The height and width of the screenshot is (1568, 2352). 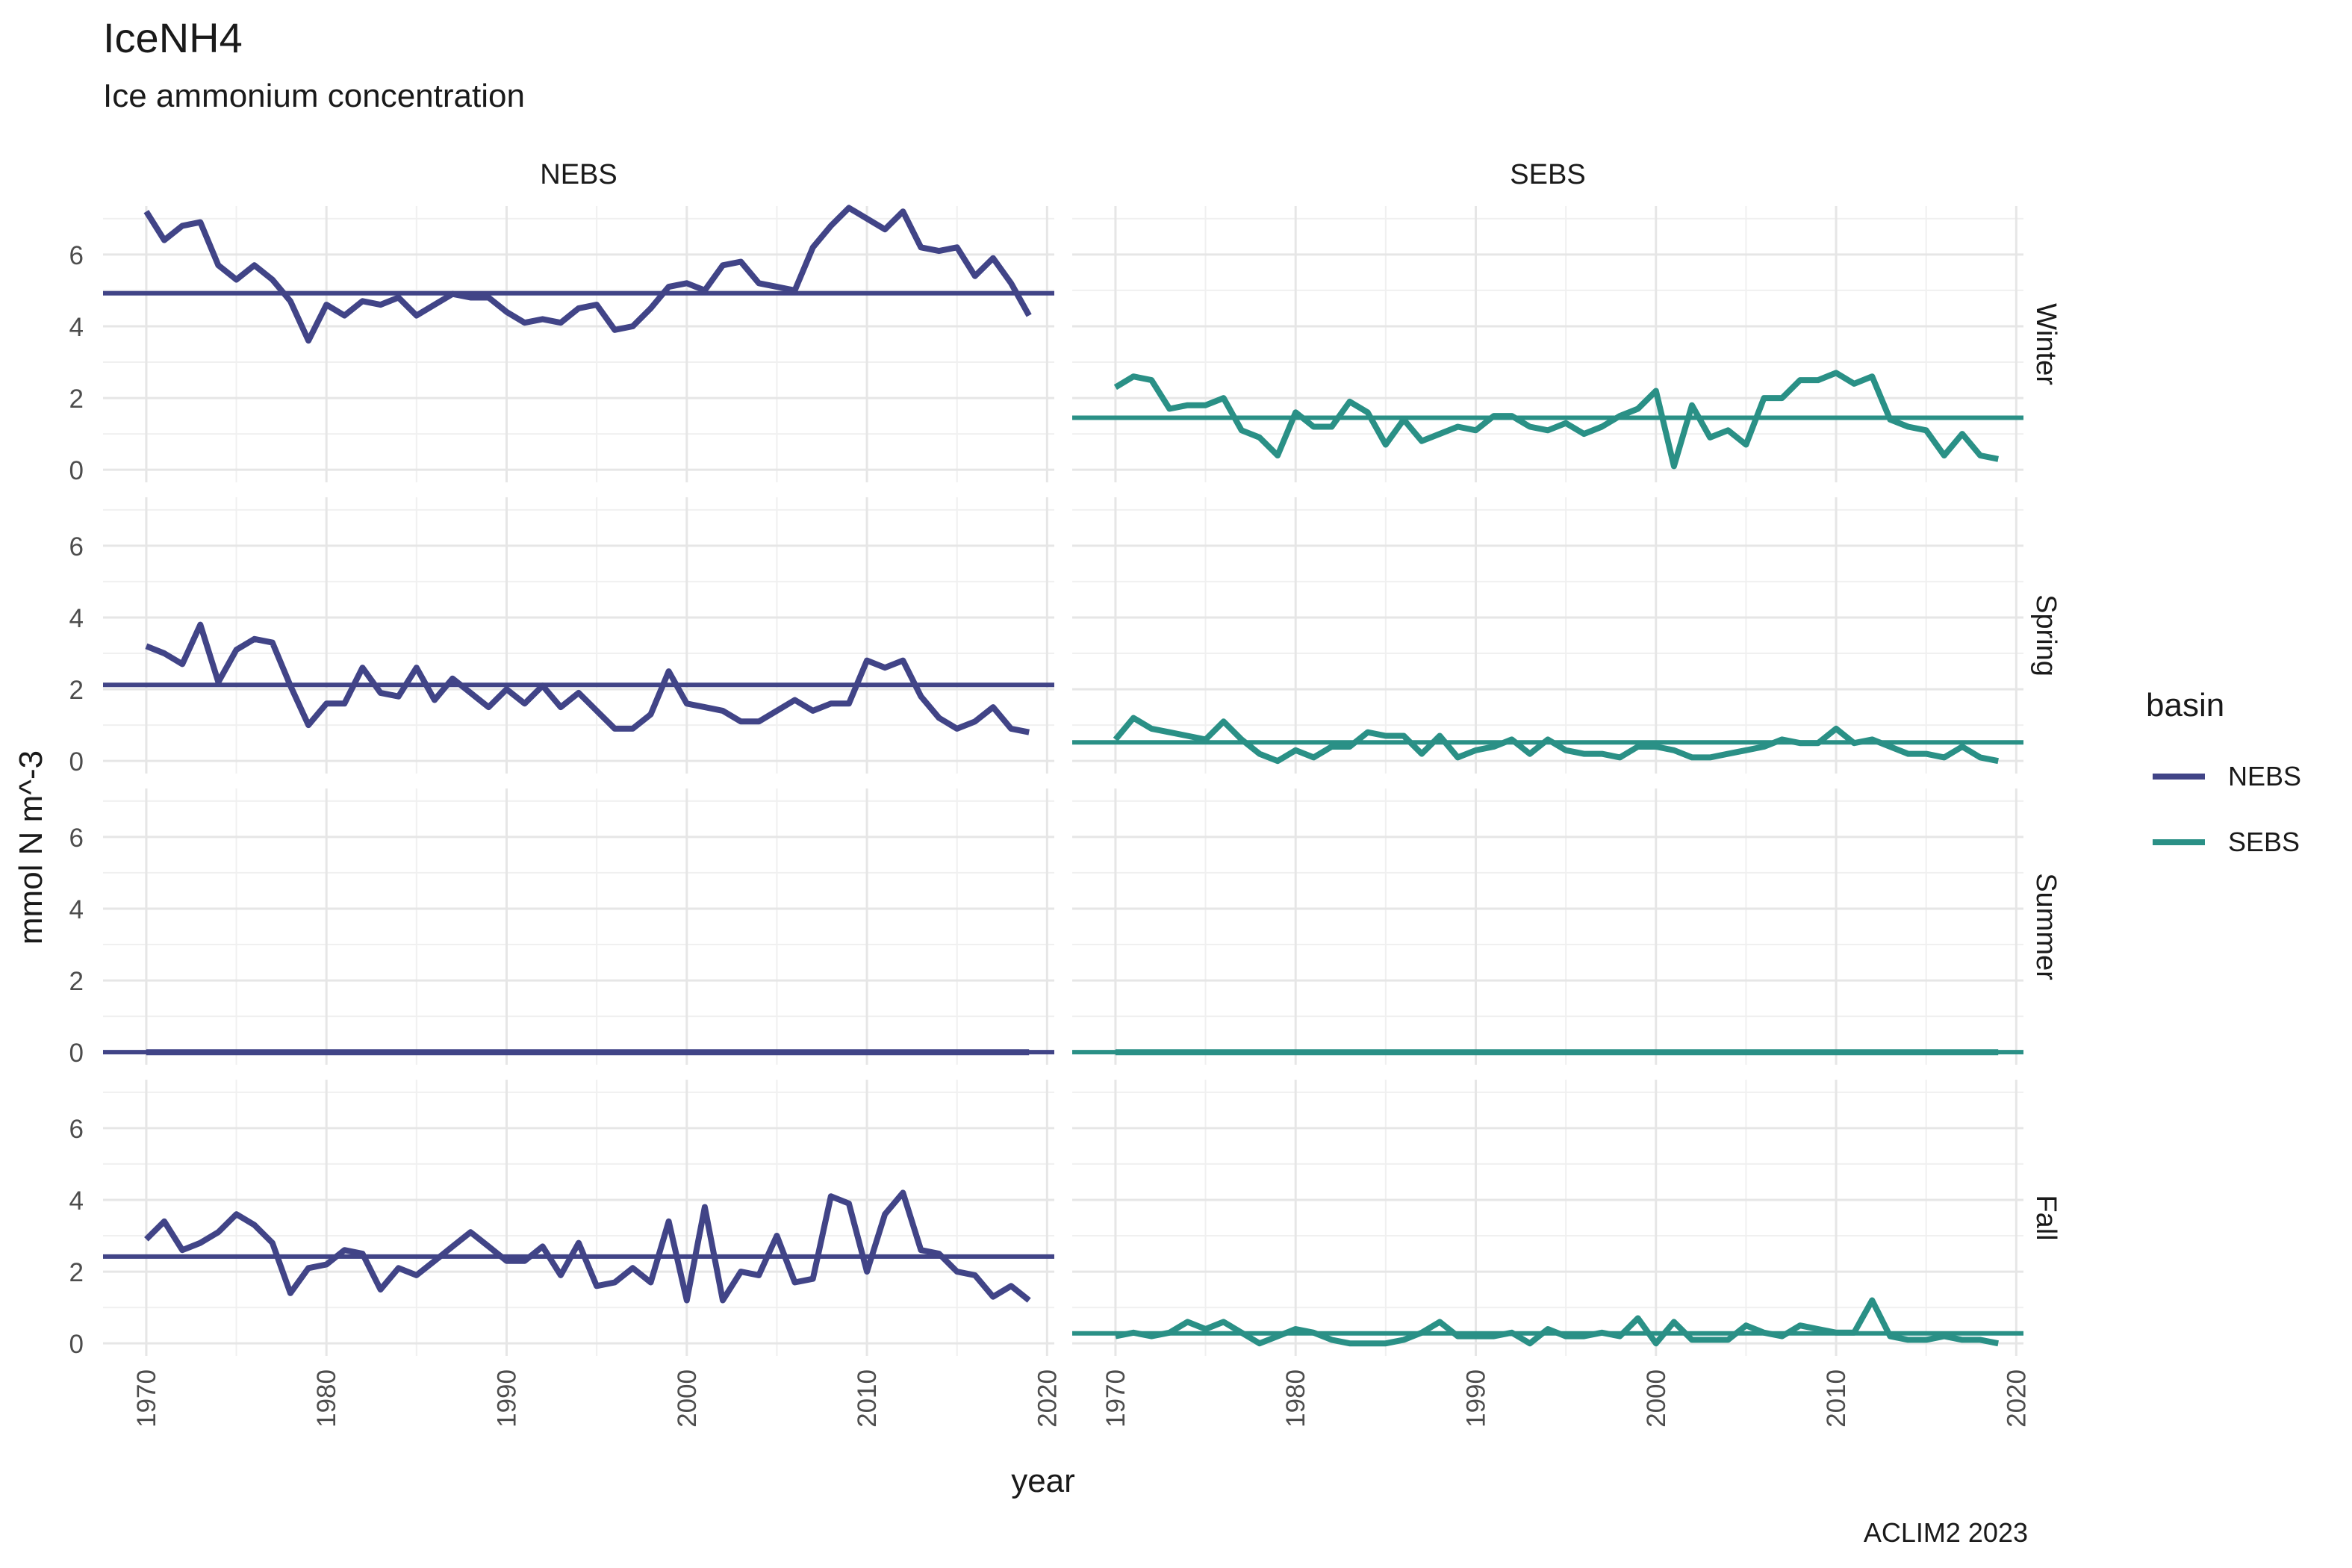 What do you see at coordinates (2223, 776) in the screenshot?
I see `legend-item-nebs: NEBS` at bounding box center [2223, 776].